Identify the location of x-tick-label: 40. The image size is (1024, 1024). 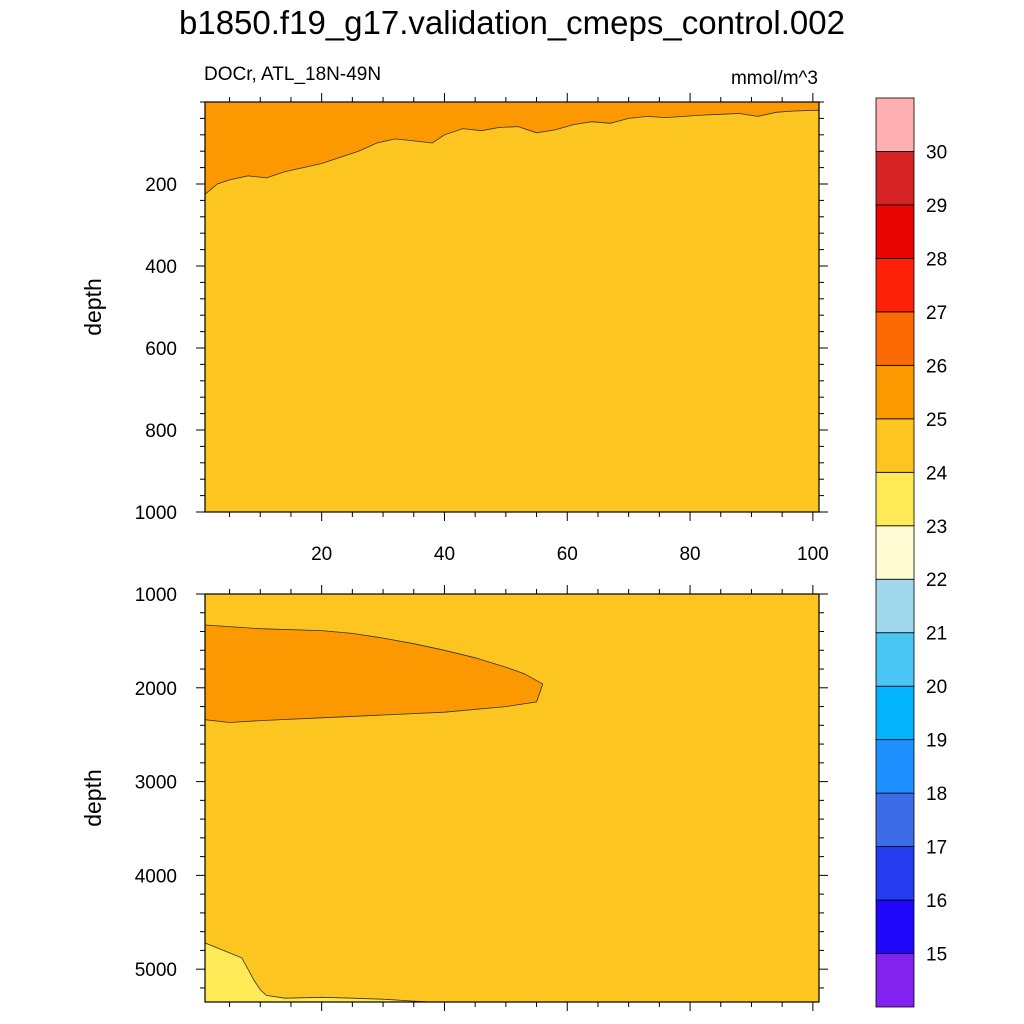
(444, 554).